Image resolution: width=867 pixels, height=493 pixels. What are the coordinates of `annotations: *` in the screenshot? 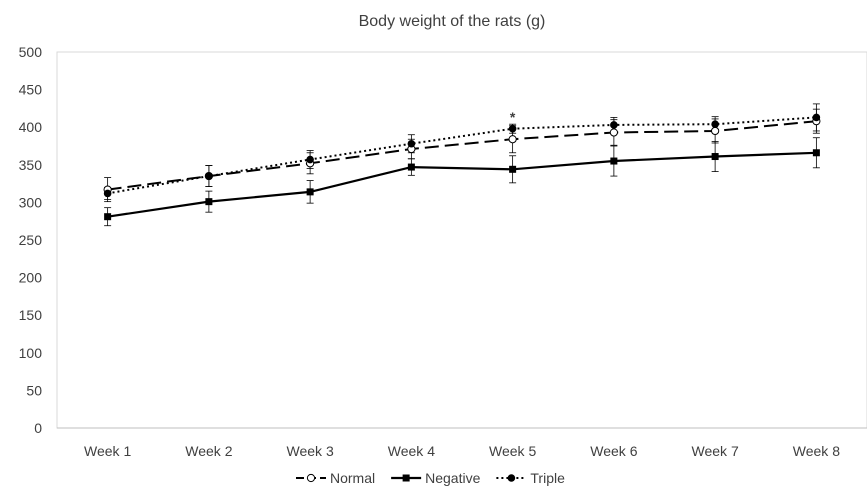 It's located at (513, 117).